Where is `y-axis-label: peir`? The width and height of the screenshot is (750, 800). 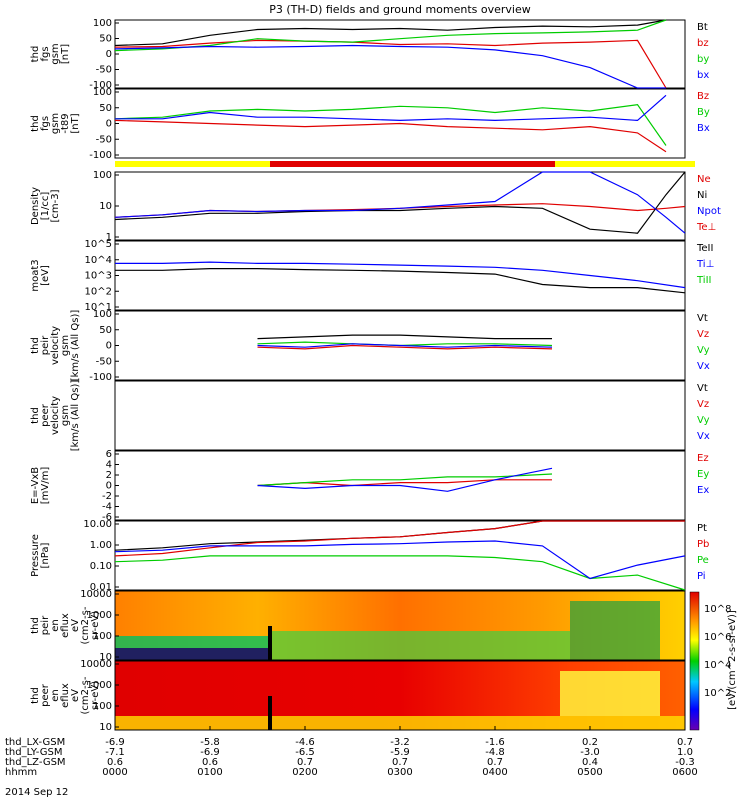
y-axis-label: peir is located at coordinates (45, 625).